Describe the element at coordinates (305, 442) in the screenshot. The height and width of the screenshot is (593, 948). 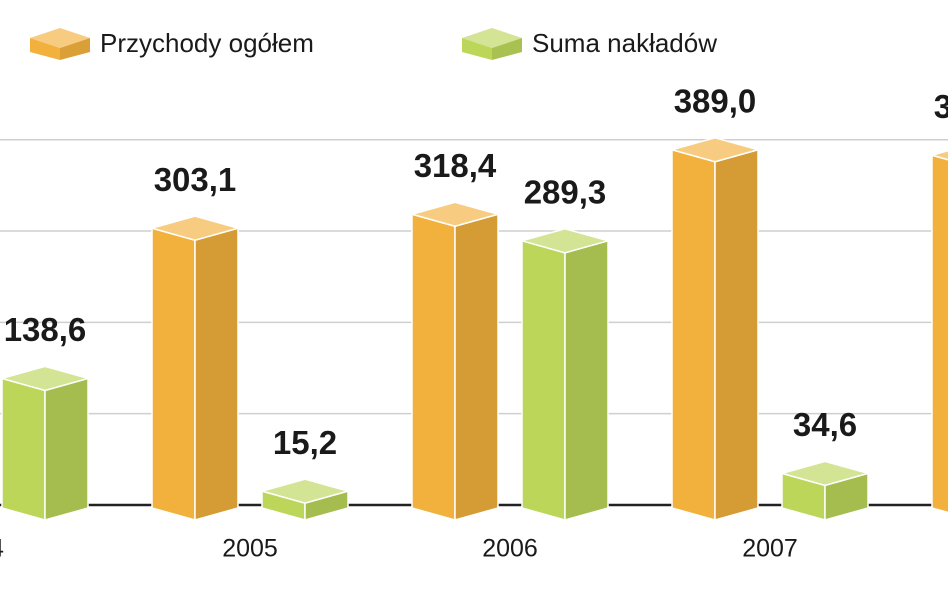
I see `value-label: 15,2` at that location.